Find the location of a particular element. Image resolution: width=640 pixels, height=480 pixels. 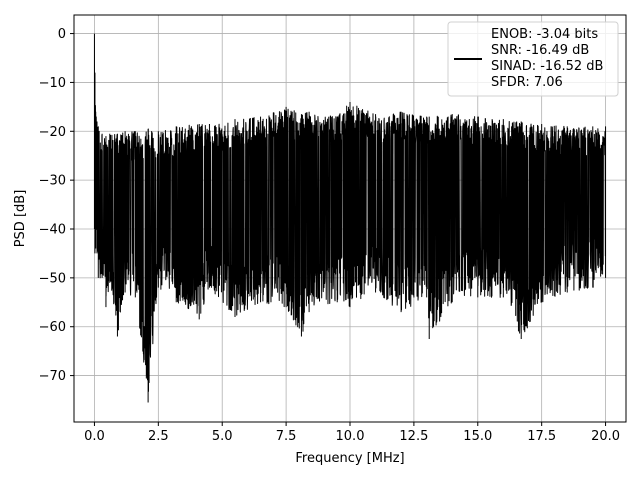

y-axis-label: PSD [dB] is located at coordinates (20, 219).